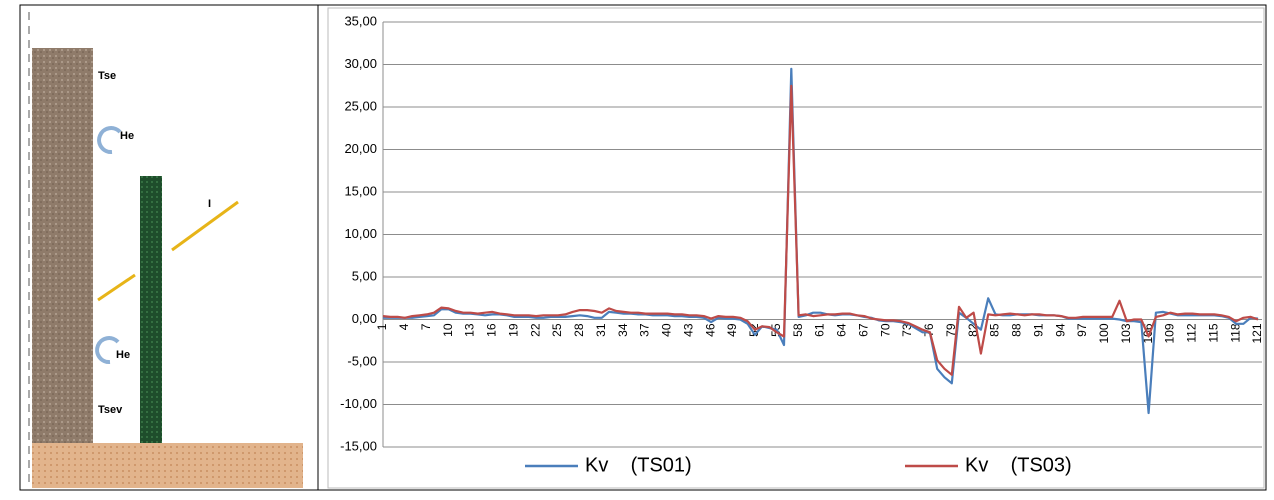  Describe the element at coordinates (360, 105) in the screenshot. I see `y-tick-label: 25,00` at that location.